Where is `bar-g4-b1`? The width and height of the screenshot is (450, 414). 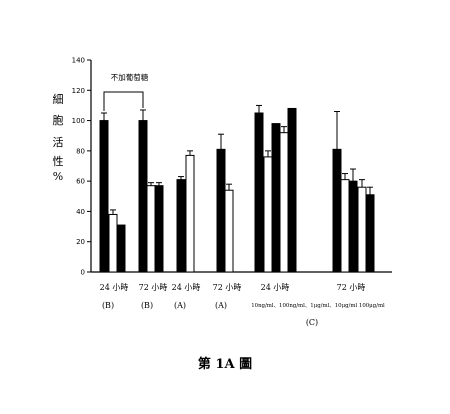
bar-g4-b1 is located at coordinates (268, 214).